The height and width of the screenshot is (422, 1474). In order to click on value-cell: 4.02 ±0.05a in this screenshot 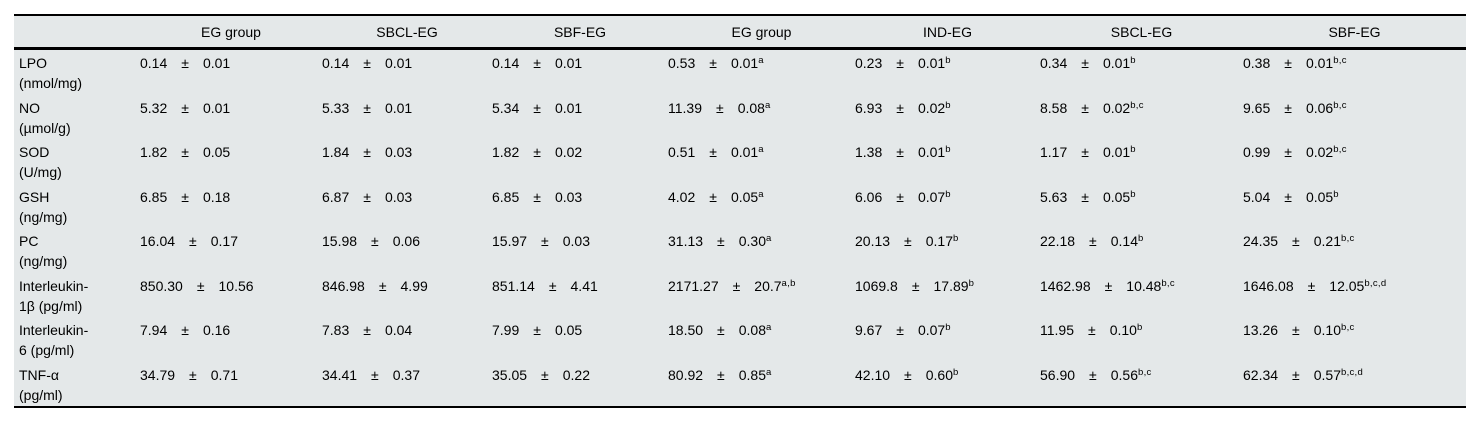, I will do `click(761, 197)`.